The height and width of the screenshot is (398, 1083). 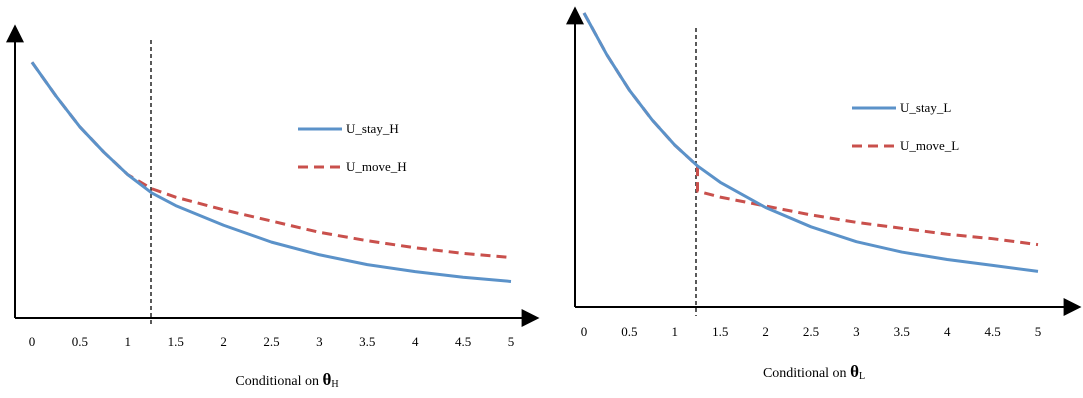 I want to click on legend-label-move: U_move_L, so click(x=929, y=145).